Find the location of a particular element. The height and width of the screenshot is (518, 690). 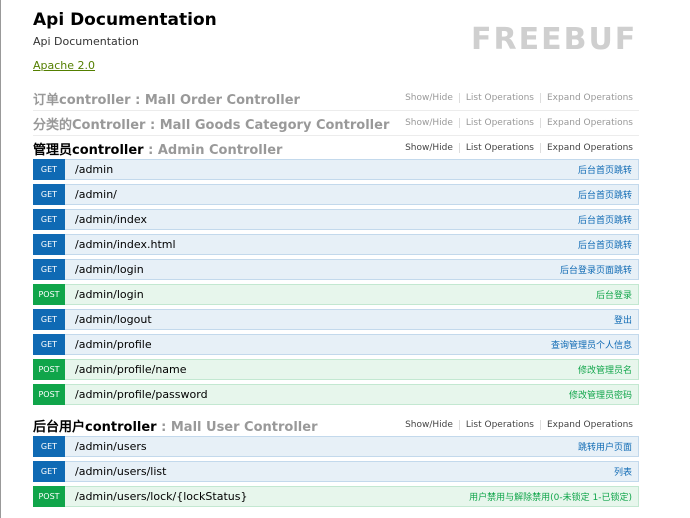

api-description: Api Documentation is located at coordinates (86, 41).